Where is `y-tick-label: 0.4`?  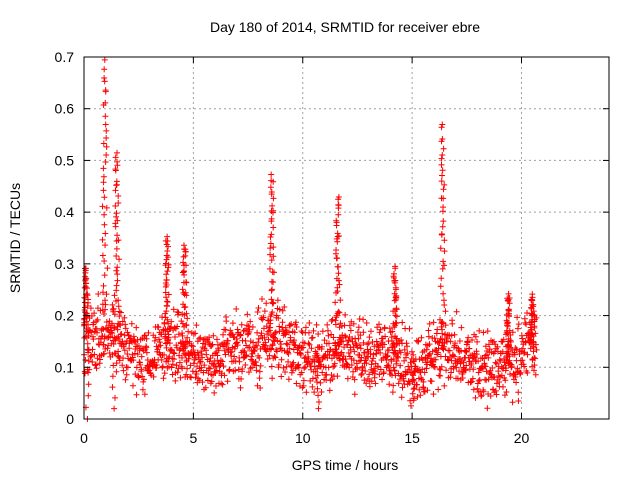 y-tick-label: 0.4 is located at coordinates (65, 212).